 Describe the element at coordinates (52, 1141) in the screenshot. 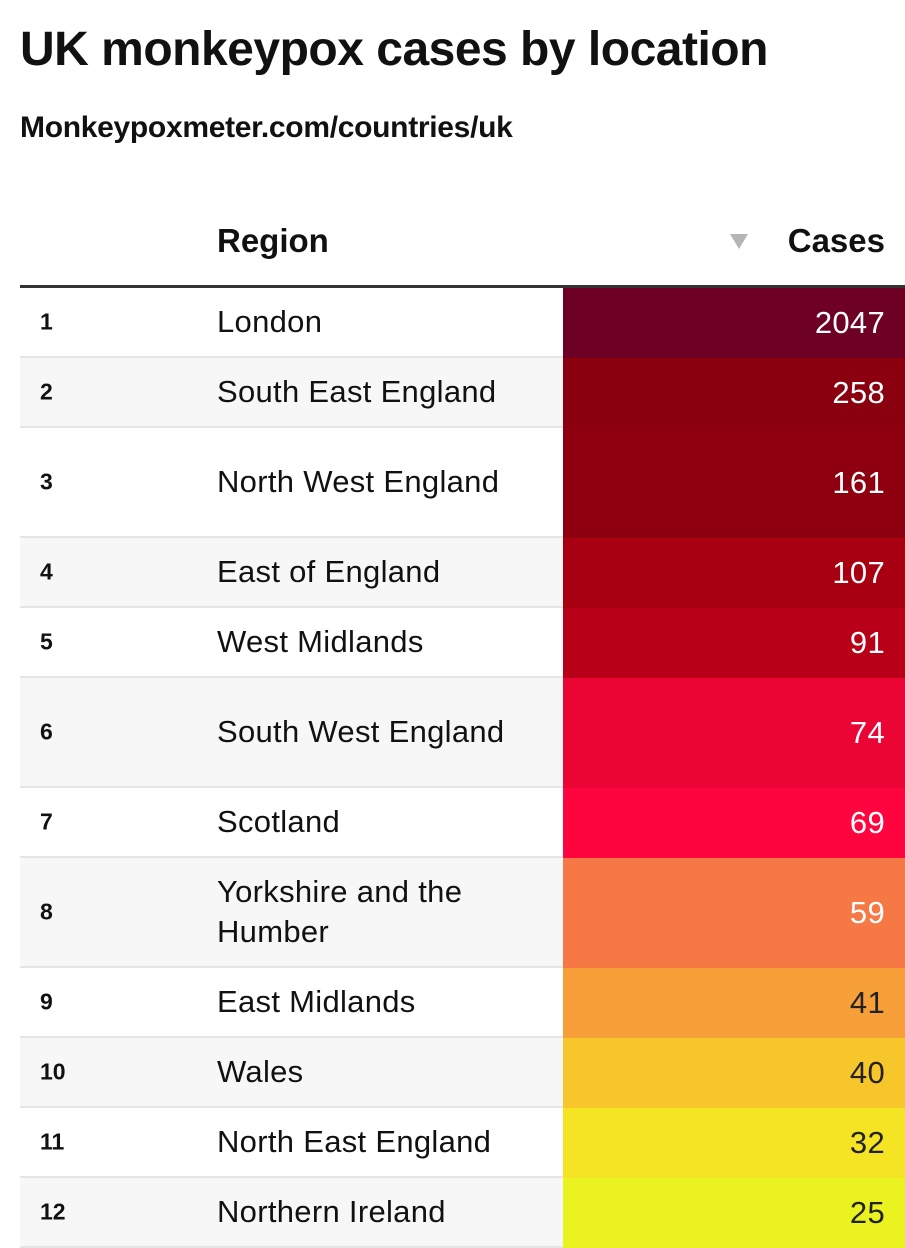

I see `row-rank: 11` at that location.